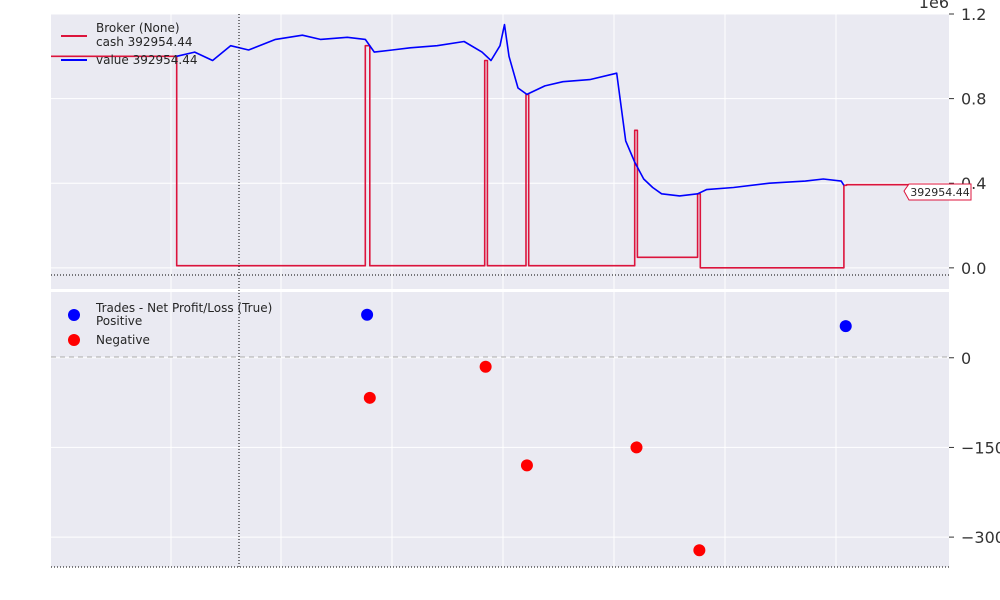  Describe the element at coordinates (980, 537) in the screenshot. I see `bottom-ytick-label: −300` at that location.